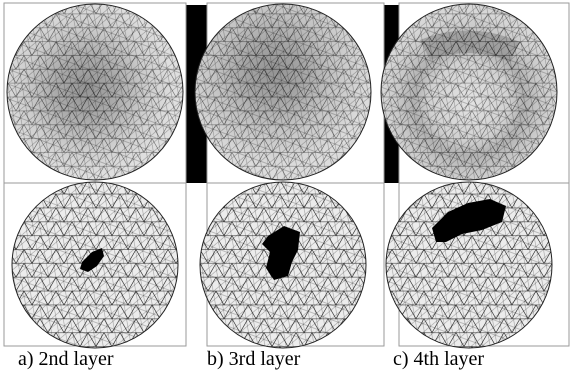 Image resolution: width=573 pixels, height=378 pixels. What do you see at coordinates (477, 265) in the screenshot?
I see `panel-c-bottom` at bounding box center [477, 265].